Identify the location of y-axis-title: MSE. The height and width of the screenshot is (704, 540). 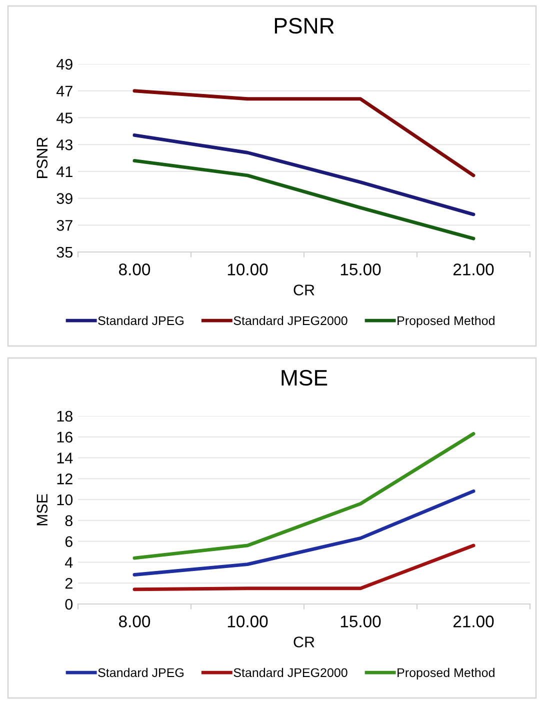
(42, 510).